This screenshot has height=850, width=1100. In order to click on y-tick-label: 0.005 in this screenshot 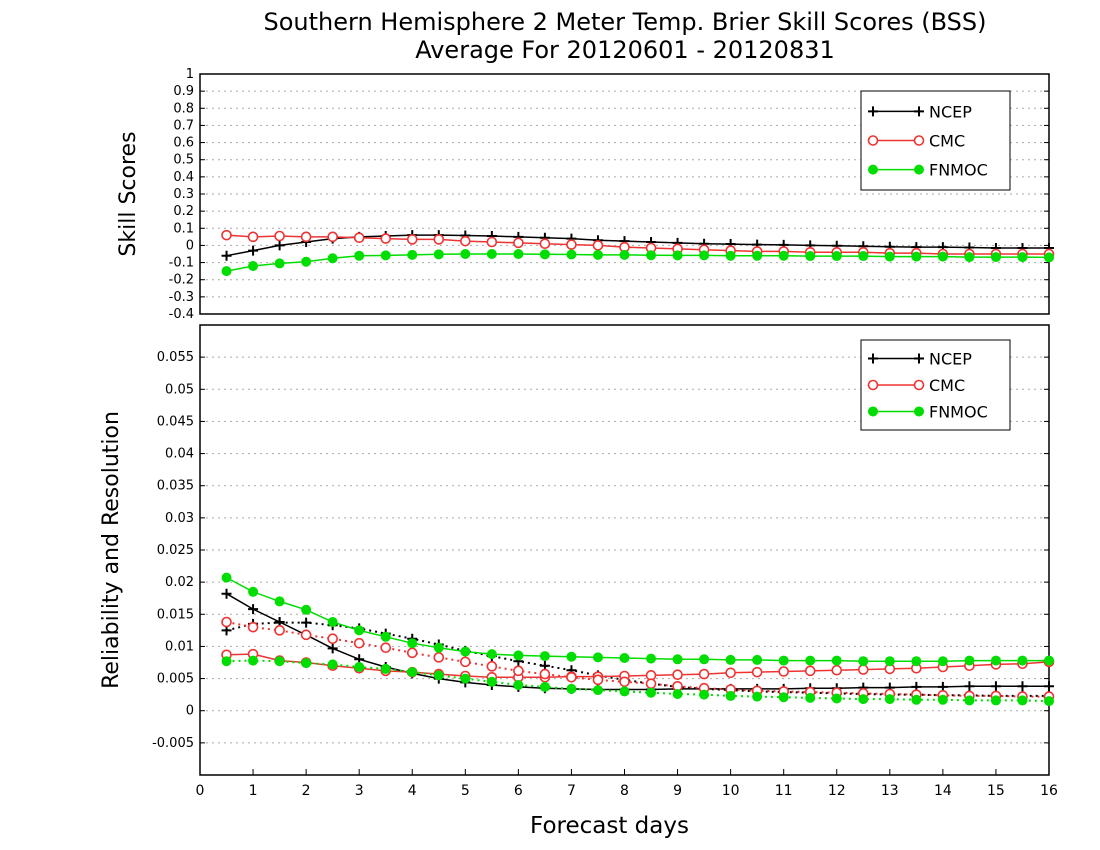, I will do `click(175, 679)`.